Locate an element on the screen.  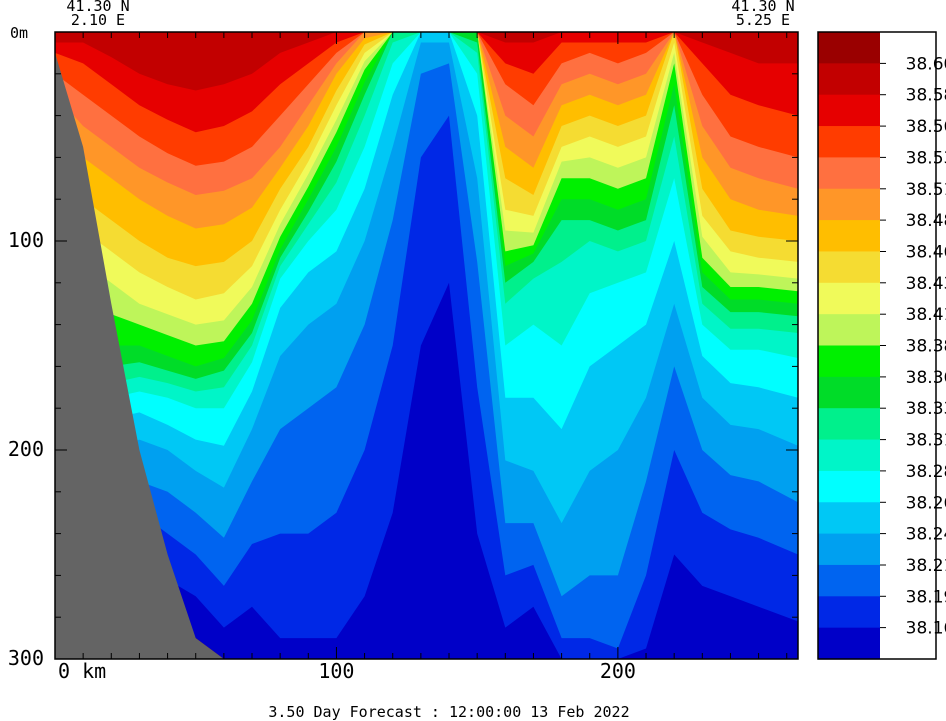
end-lat-label: 41.30 N is located at coordinates (762, 7).